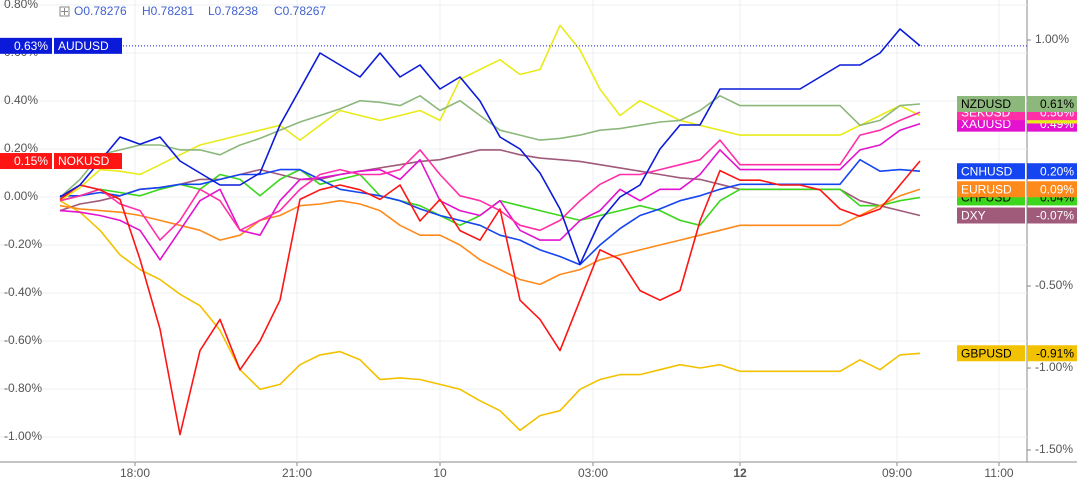 This screenshot has width=1077, height=482. I want to click on series-name: XAUUSD, so click(986, 124).